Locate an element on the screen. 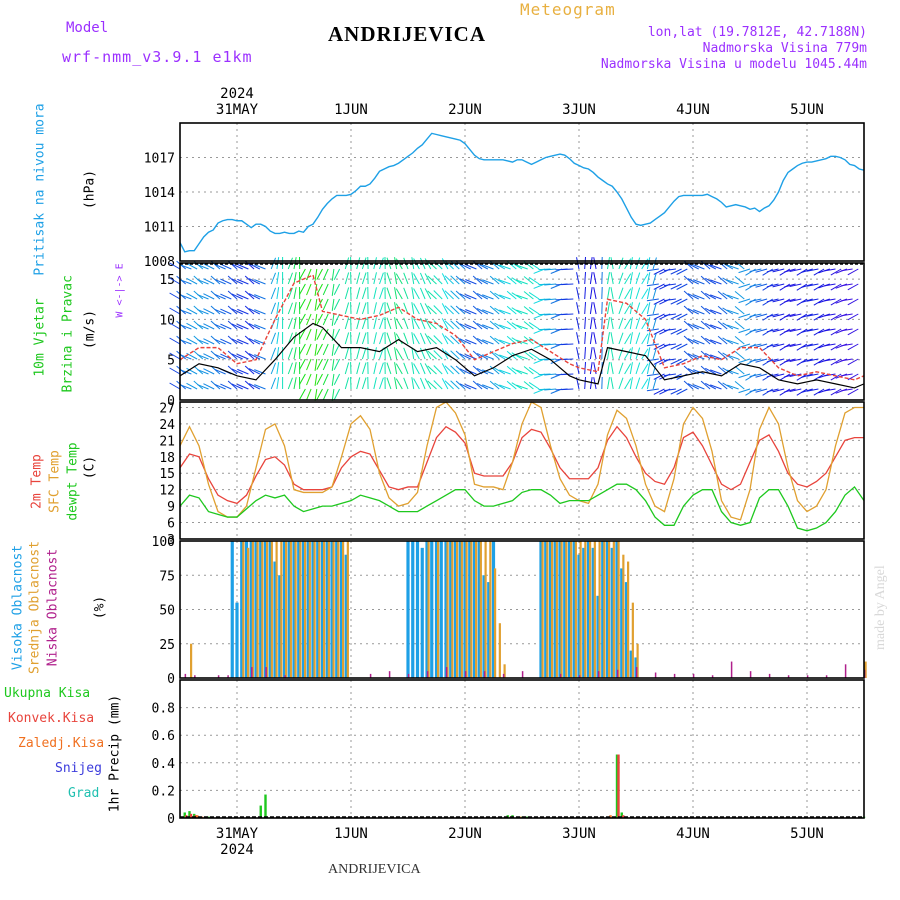 This screenshot has height=900, width=900. top-date-2: 2JUN is located at coordinates (465, 110).